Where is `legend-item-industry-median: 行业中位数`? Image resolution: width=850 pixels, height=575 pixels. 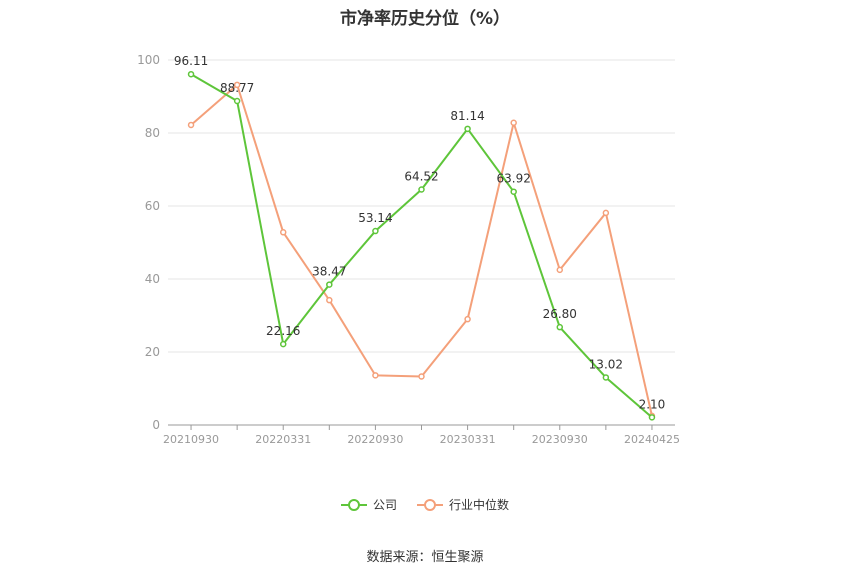 legend-item-industry-median: 行业中位数 is located at coordinates (463, 504).